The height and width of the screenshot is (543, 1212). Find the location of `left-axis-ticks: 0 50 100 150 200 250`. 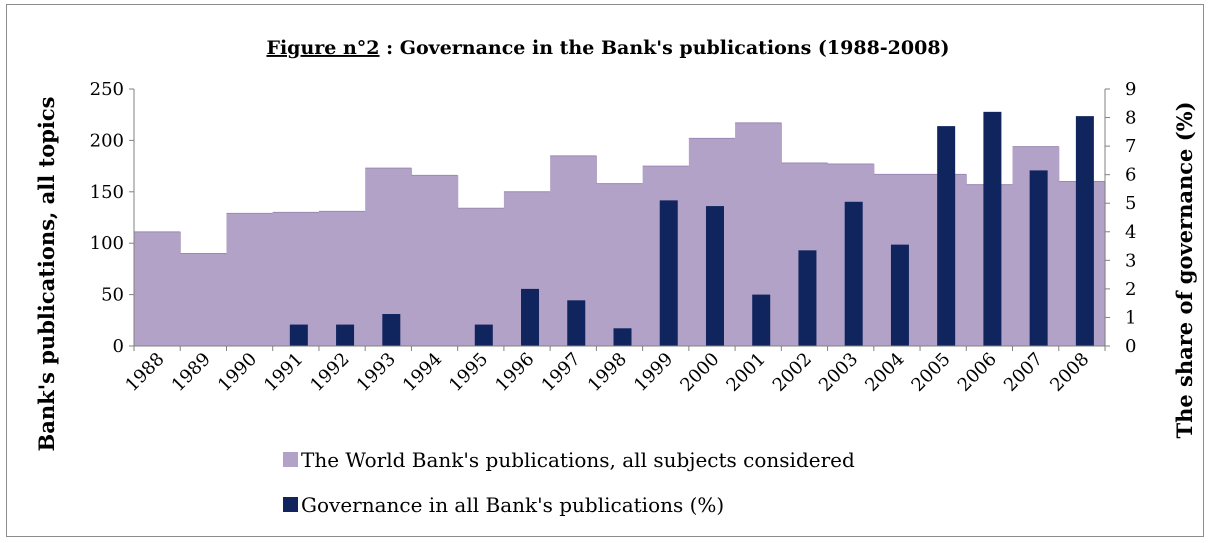

left-axis-ticks: 0 50 100 150 200 250 is located at coordinates (112, 218).